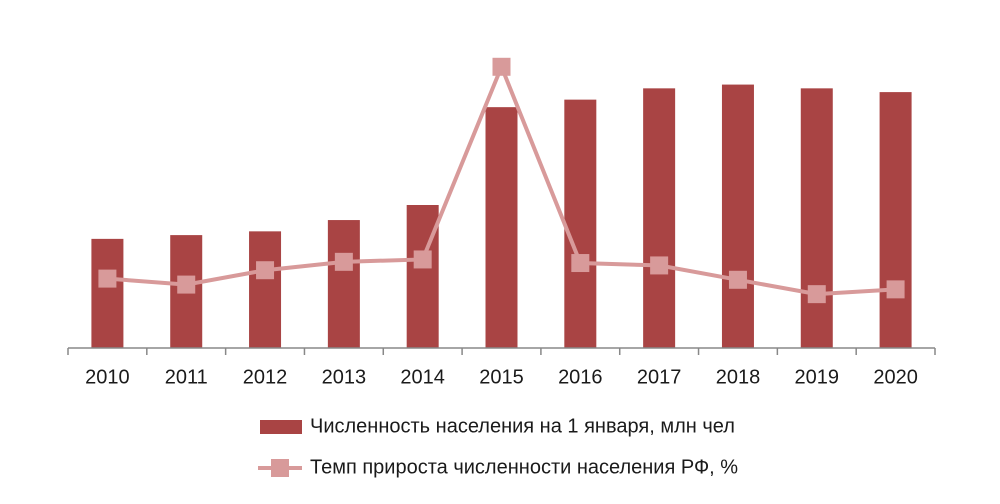 The width and height of the screenshot is (1000, 504). I want to click on x-tick-label: 2018, so click(738, 377).